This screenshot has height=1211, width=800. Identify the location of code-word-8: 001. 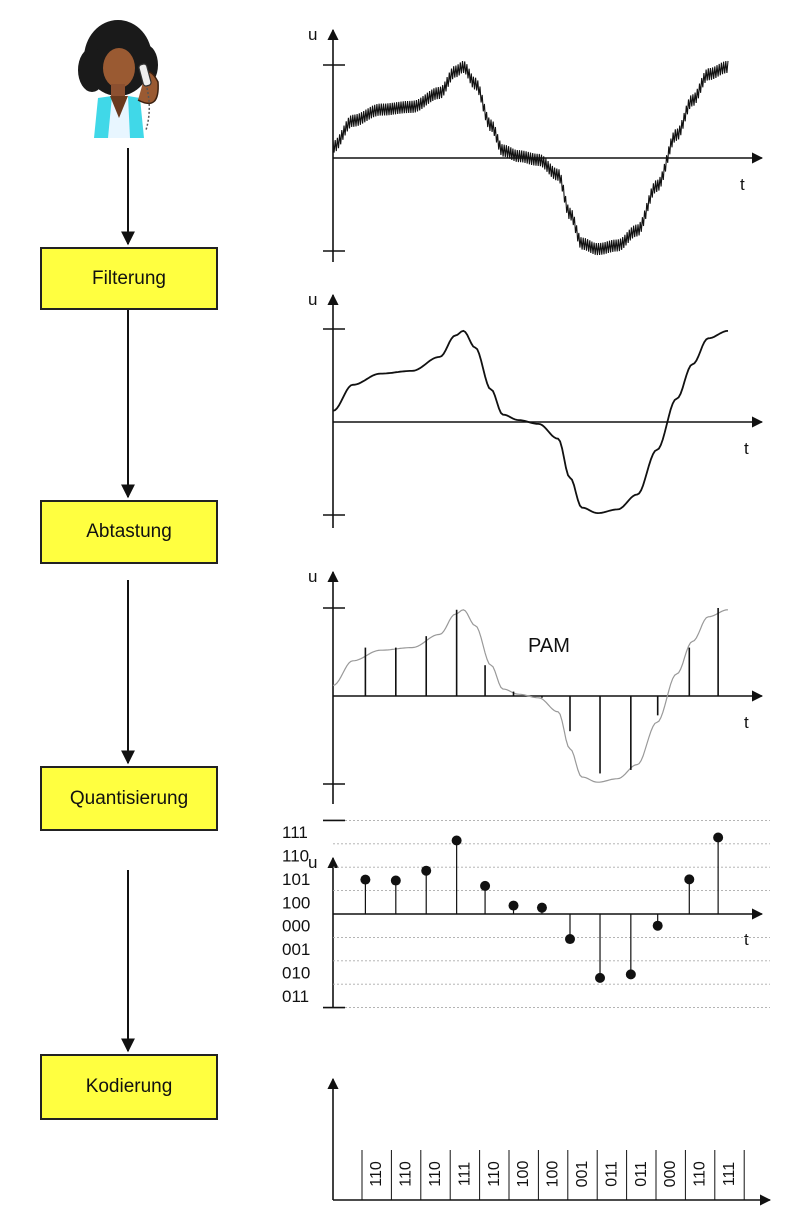
(582, 1174).